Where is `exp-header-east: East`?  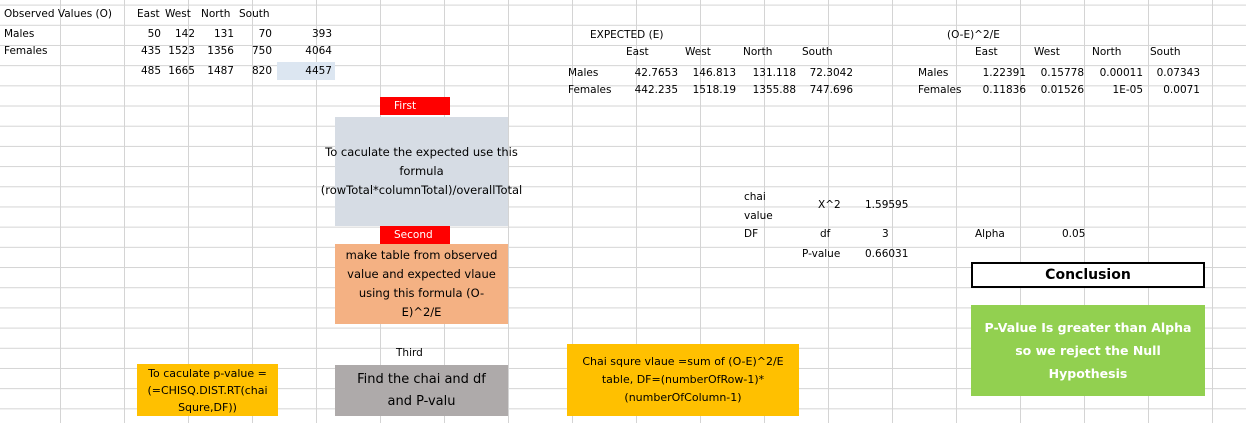
exp-header-east: East is located at coordinates (637, 52).